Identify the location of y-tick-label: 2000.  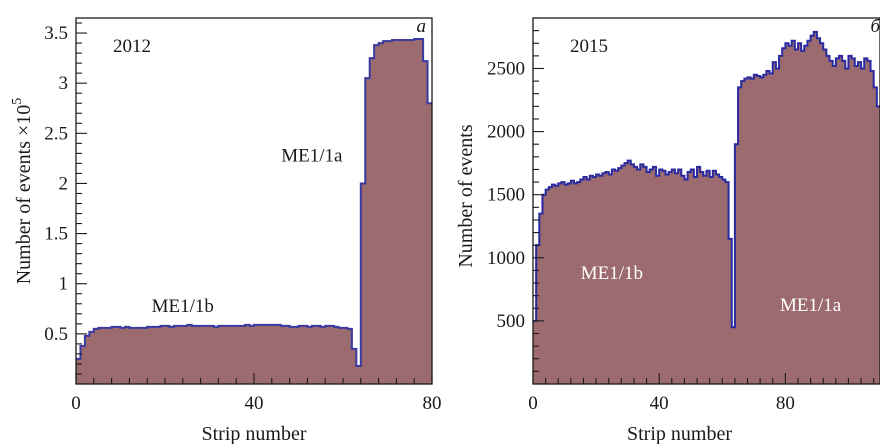
(506, 132).